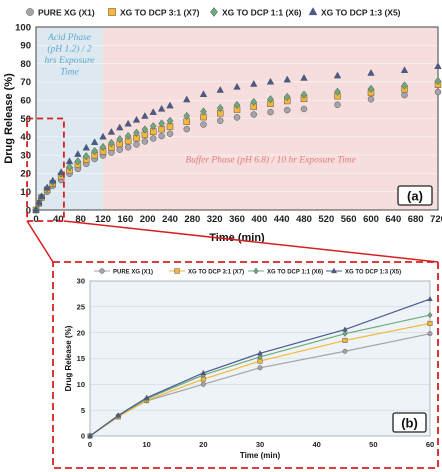 The width and height of the screenshot is (442, 472). What do you see at coordinates (361, 13) in the screenshot?
I see `panel-a-legend-entry: XG TO DCP 1:3 (X5)` at bounding box center [361, 13].